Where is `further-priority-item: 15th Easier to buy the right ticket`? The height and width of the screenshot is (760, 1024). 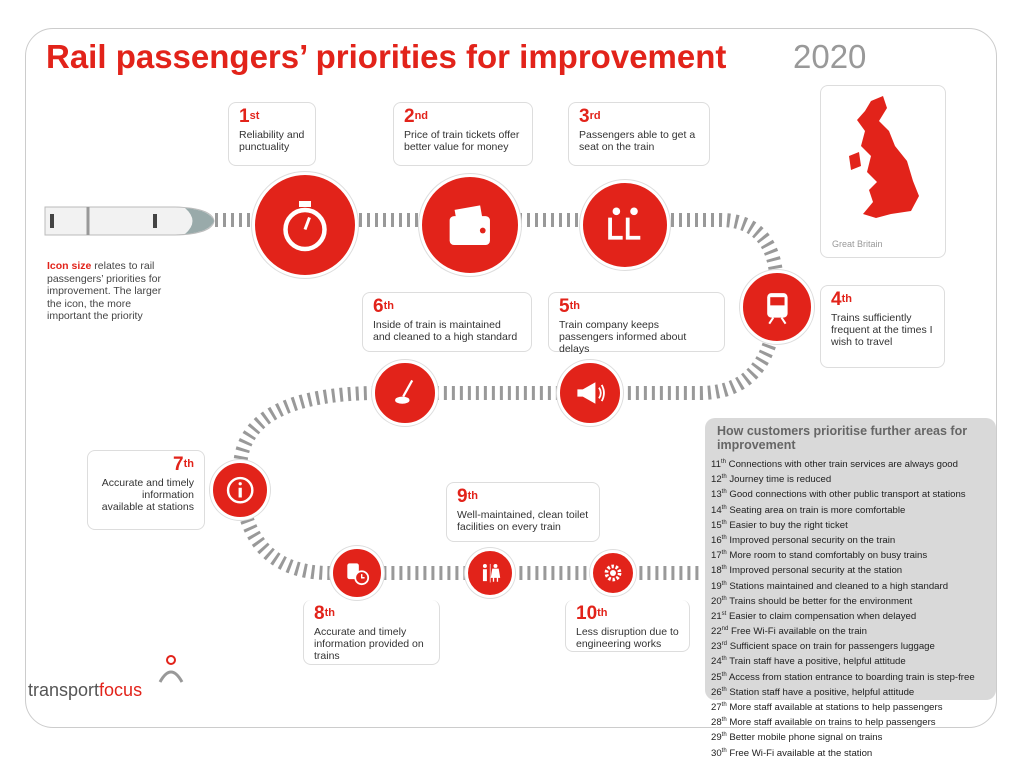 further-priority-item: 15th Easier to buy the right ticket is located at coordinates (779, 525).